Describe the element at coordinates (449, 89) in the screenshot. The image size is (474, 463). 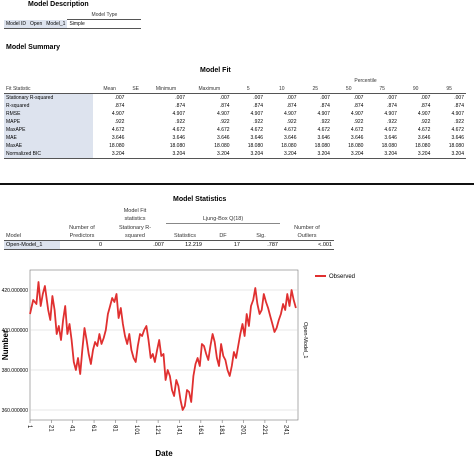
I see `fit-column-header: 95` at that location.